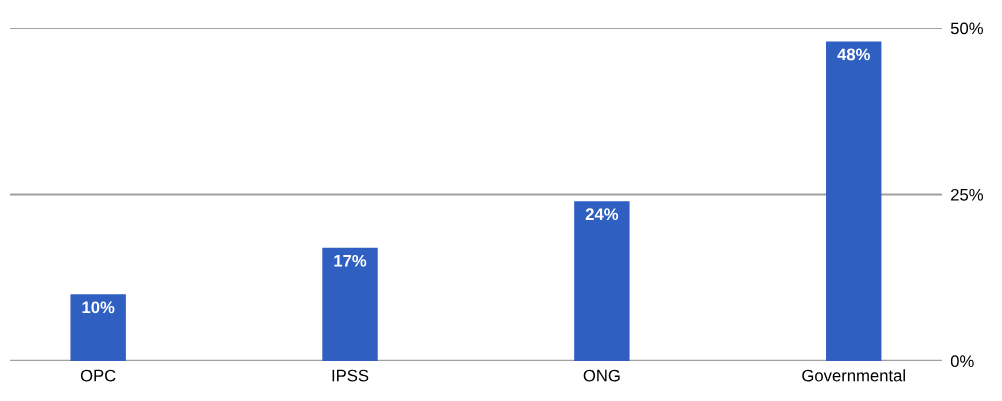 The height and width of the screenshot is (401, 1002). I want to click on data-label: 48%, so click(853, 54).